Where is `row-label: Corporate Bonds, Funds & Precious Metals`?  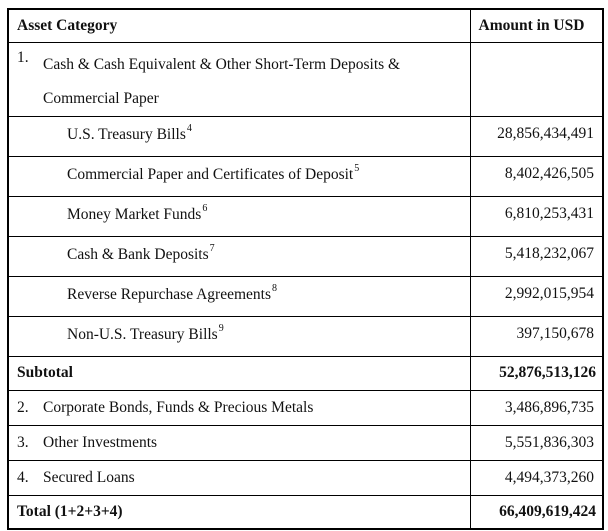
row-label: Corporate Bonds, Funds & Precious Metals is located at coordinates (178, 407).